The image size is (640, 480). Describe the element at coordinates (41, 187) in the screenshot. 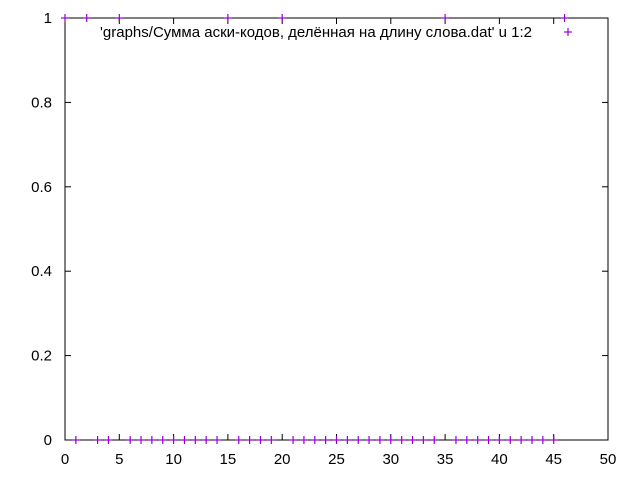

I see `y-tick-label: 0.6` at that location.